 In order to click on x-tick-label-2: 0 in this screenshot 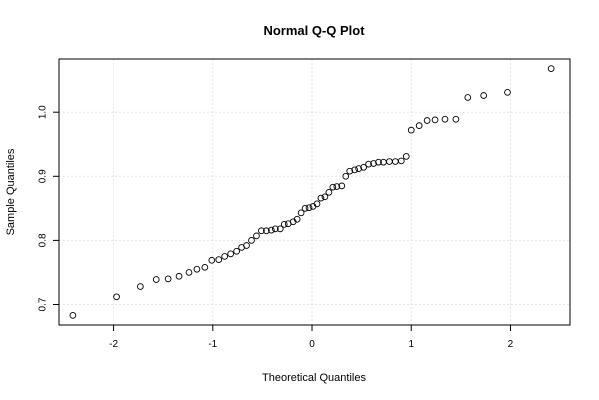, I will do `click(312, 344)`.